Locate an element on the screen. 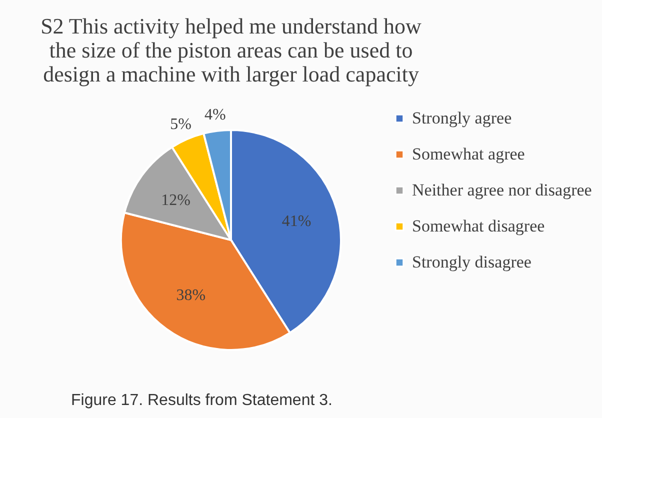  legend-label: Somewhat agree is located at coordinates (468, 154).